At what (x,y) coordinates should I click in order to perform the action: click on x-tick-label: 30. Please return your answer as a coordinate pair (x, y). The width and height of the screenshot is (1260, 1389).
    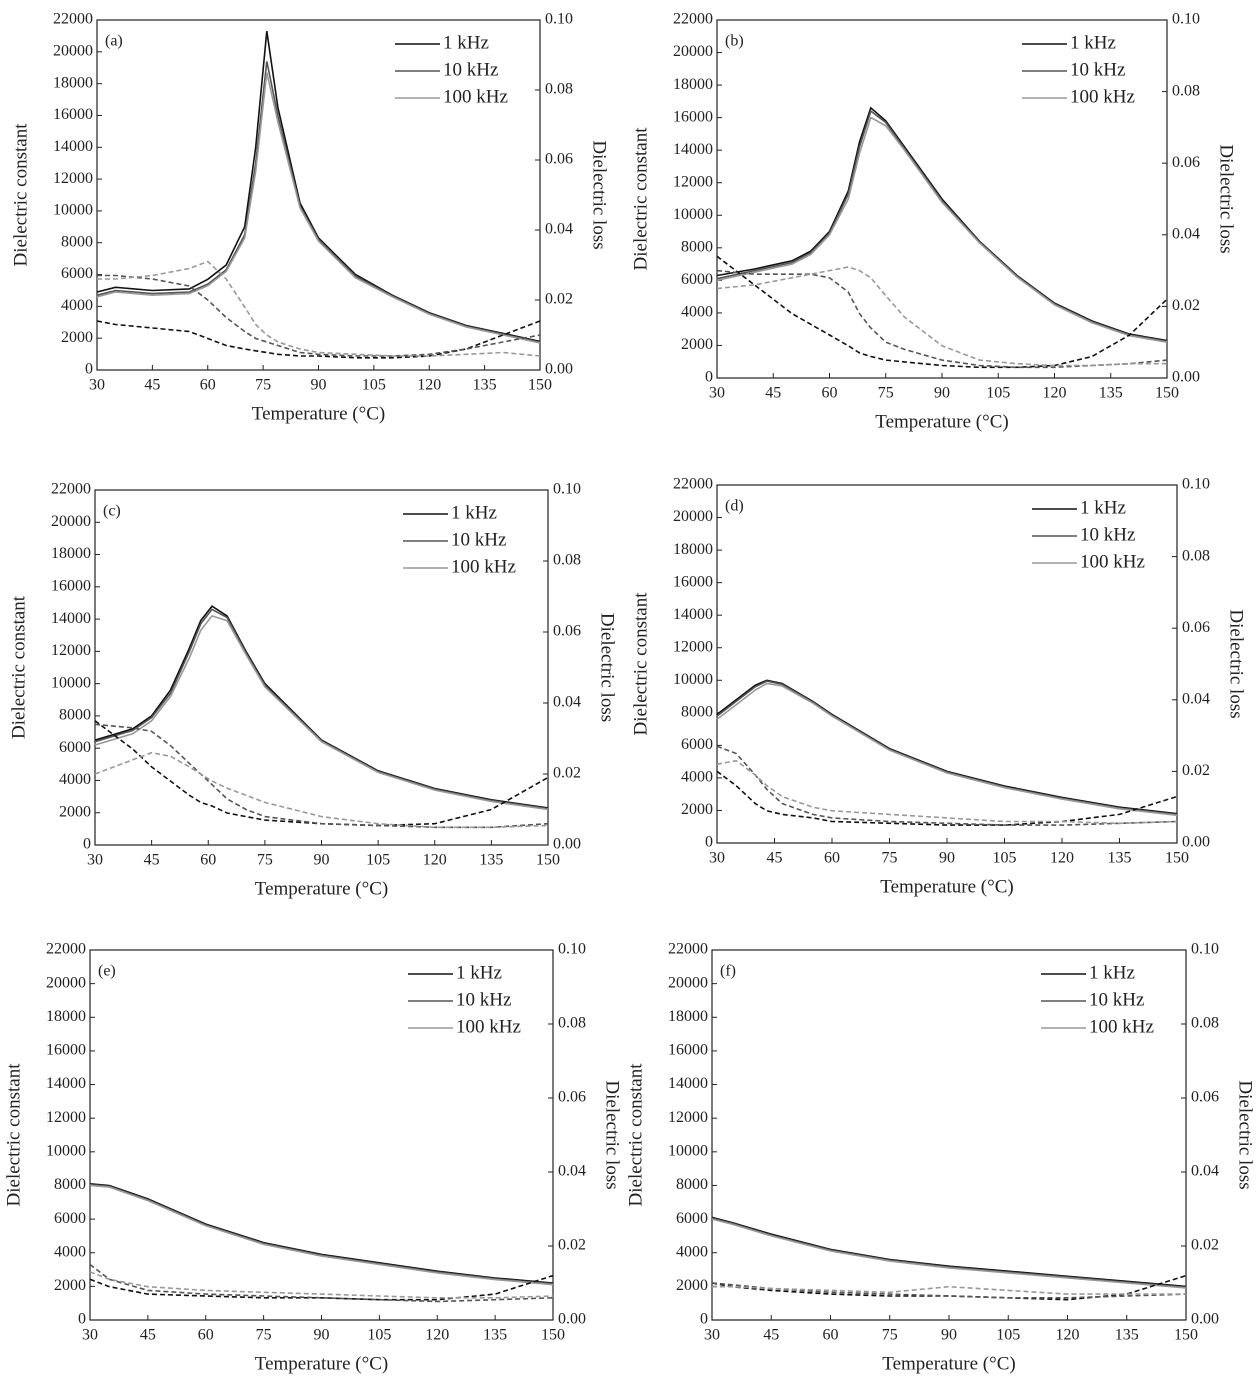
    Looking at the image, I should click on (712, 1335).